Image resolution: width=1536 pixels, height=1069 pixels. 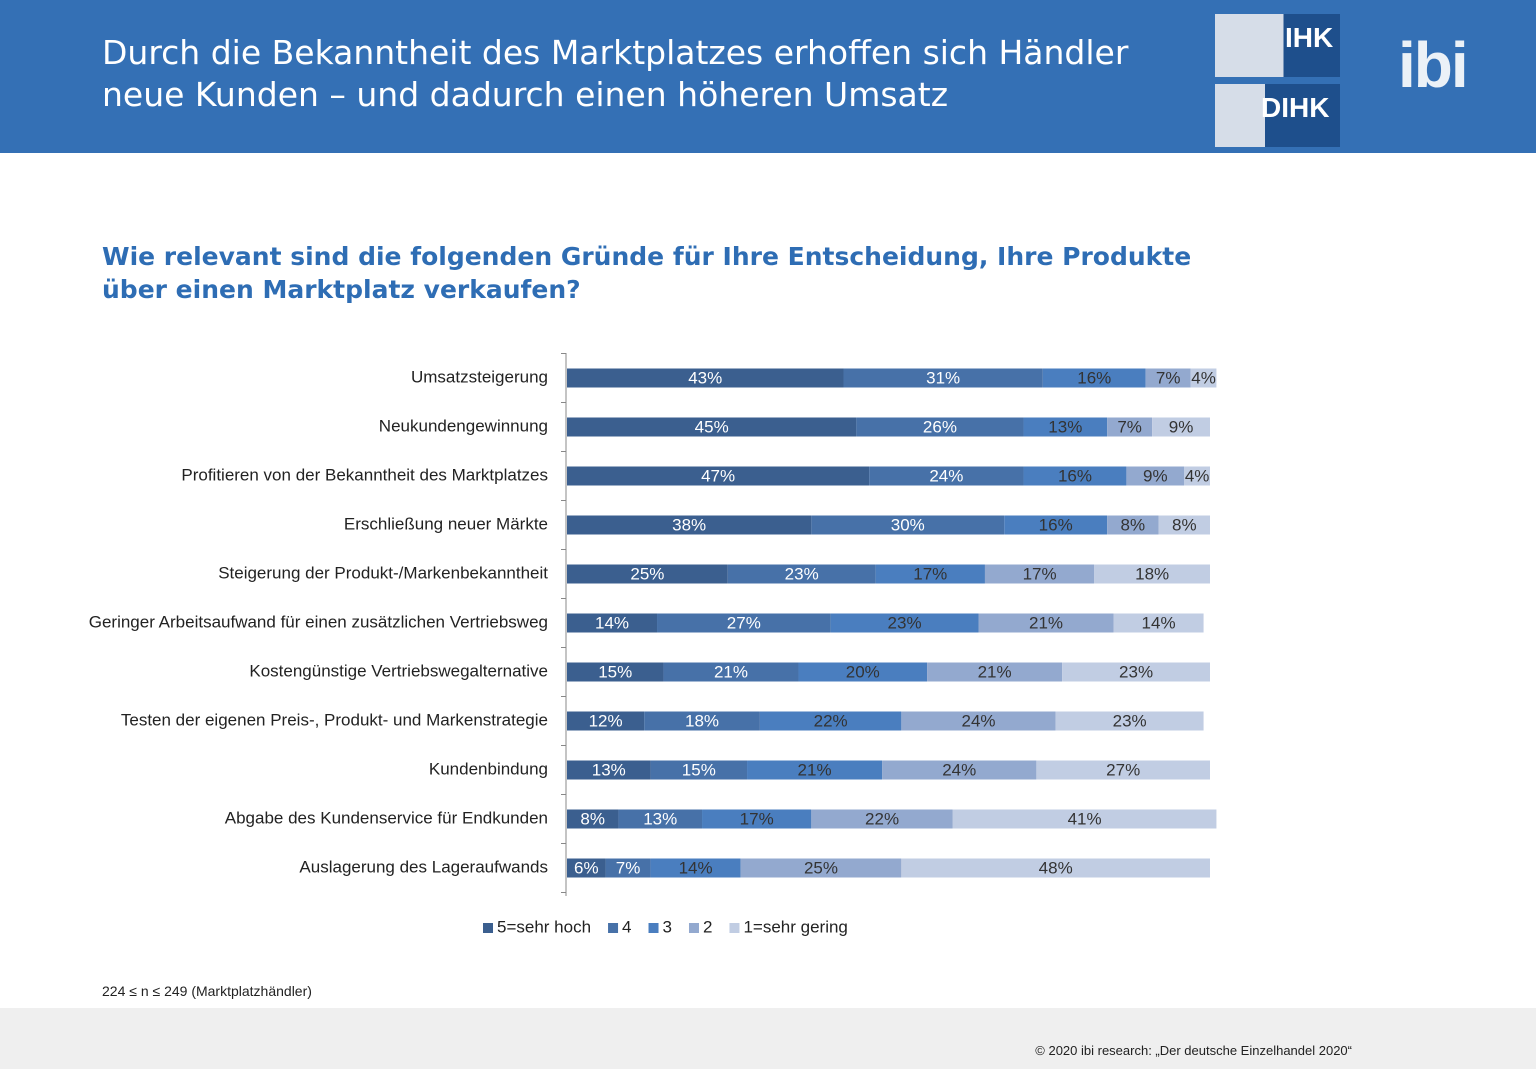 I want to click on category-label: Auslagerung des Lageraufwands, so click(x=423, y=866).